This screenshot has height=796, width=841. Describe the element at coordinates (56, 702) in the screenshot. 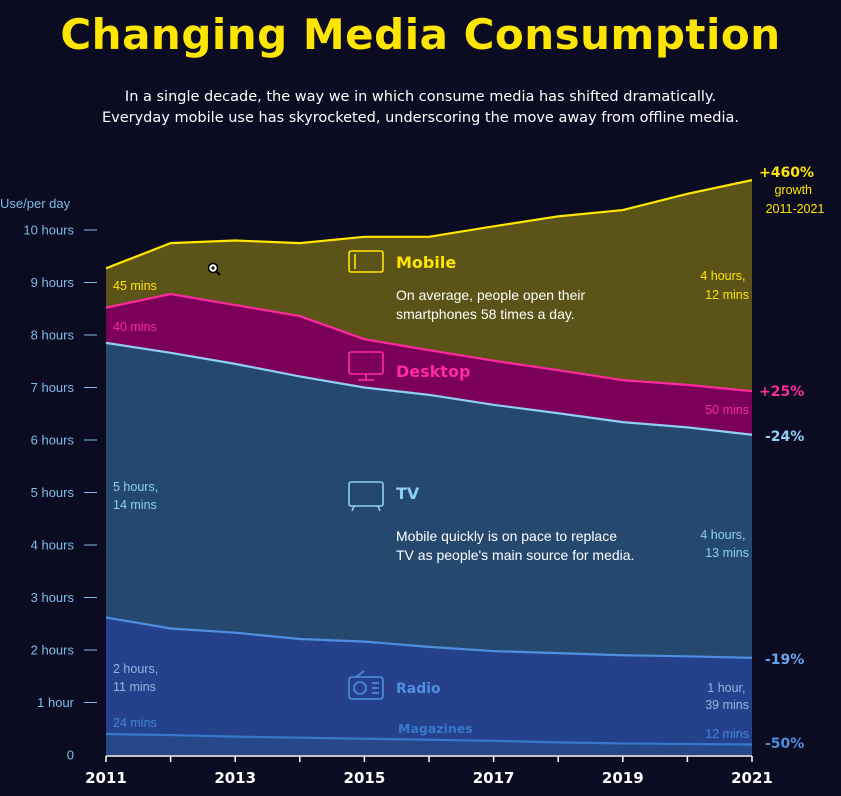

I see `y-tick-label: 1 hour` at that location.